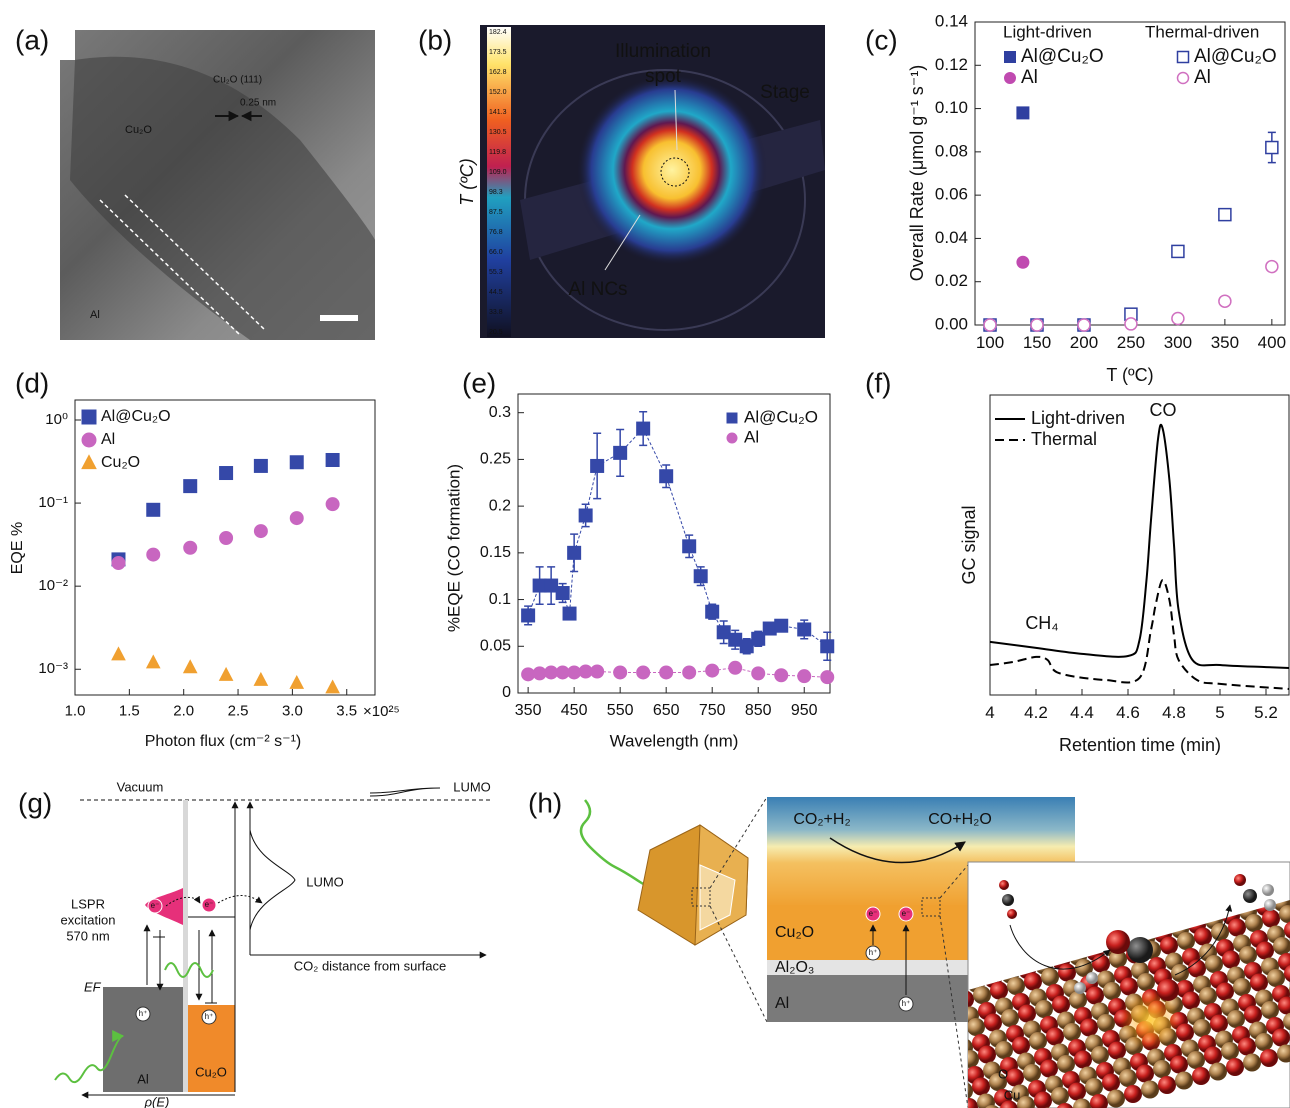 The image size is (1290, 1108). What do you see at coordinates (804, 710) in the screenshot?
I see `x-tick-label: 950` at bounding box center [804, 710].